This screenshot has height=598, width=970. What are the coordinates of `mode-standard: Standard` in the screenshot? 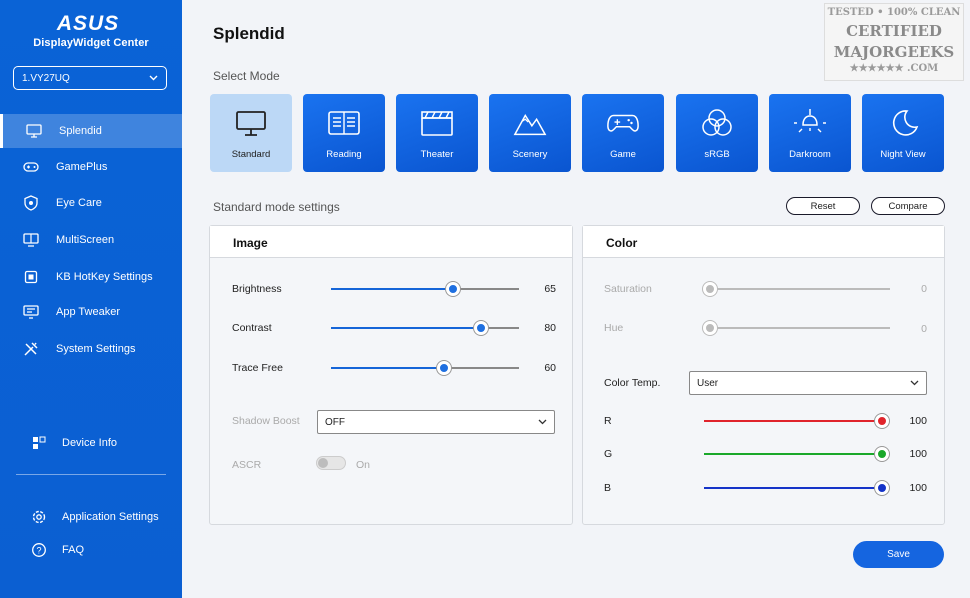 It's located at (251, 133).